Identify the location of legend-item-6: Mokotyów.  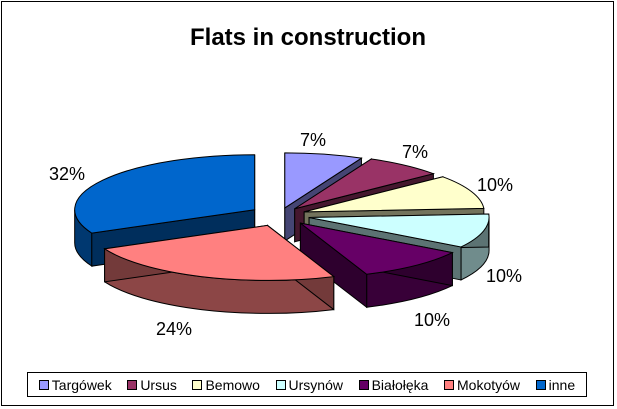
(482, 385).